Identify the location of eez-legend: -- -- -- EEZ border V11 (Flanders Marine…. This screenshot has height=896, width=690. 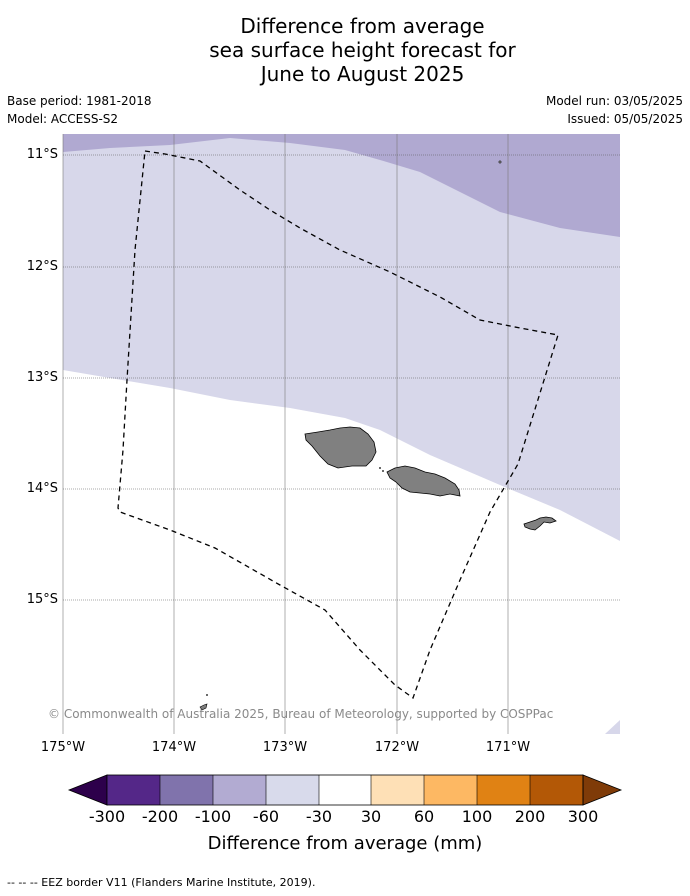
(161, 882).